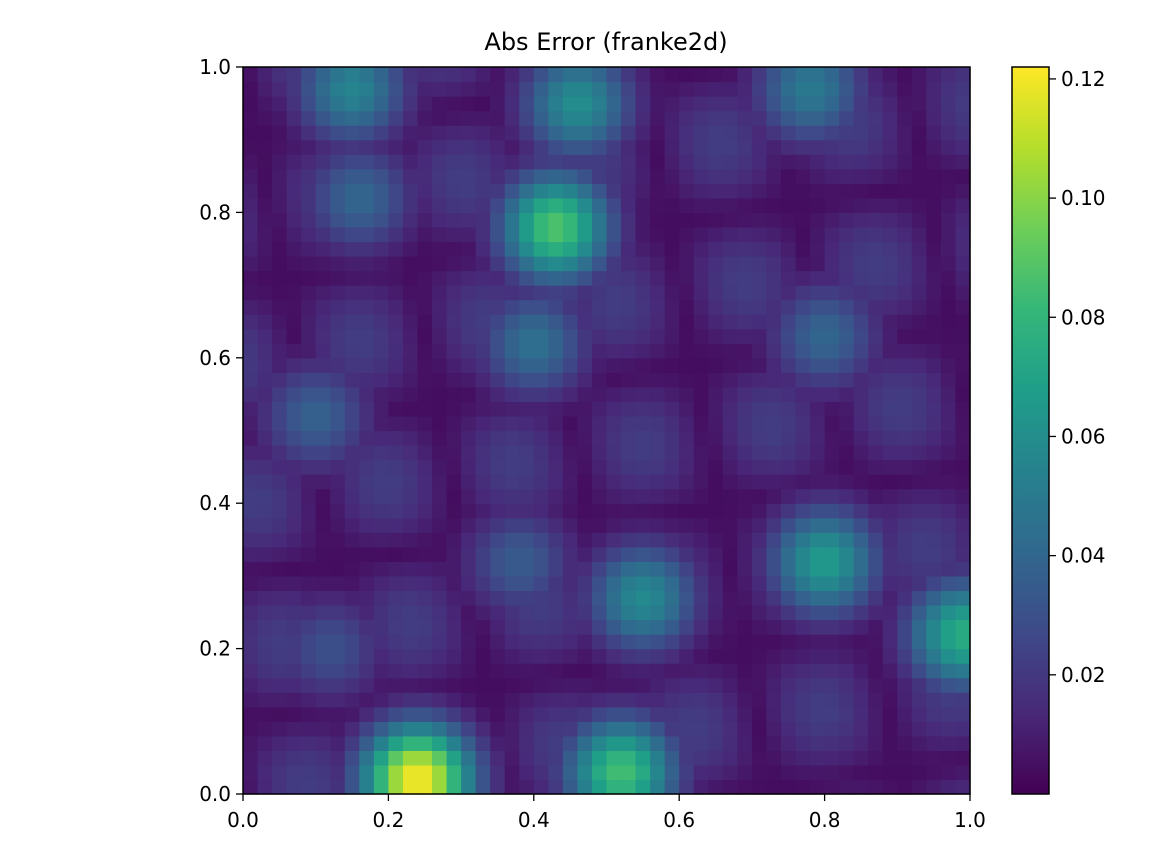 This screenshot has height=864, width=1152. Describe the element at coordinates (215, 67) in the screenshot. I see `y-axis-tick-label: 1.0` at that location.